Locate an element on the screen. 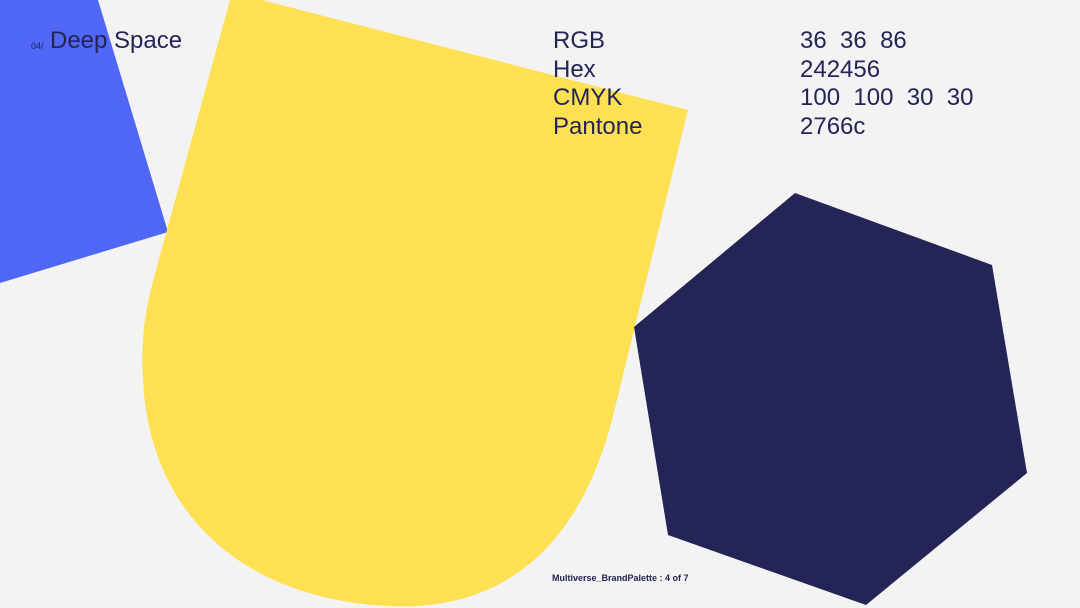 Image resolution: width=1080 pixels, height=608 pixels. slide-index: 04/ is located at coordinates (37, 46).